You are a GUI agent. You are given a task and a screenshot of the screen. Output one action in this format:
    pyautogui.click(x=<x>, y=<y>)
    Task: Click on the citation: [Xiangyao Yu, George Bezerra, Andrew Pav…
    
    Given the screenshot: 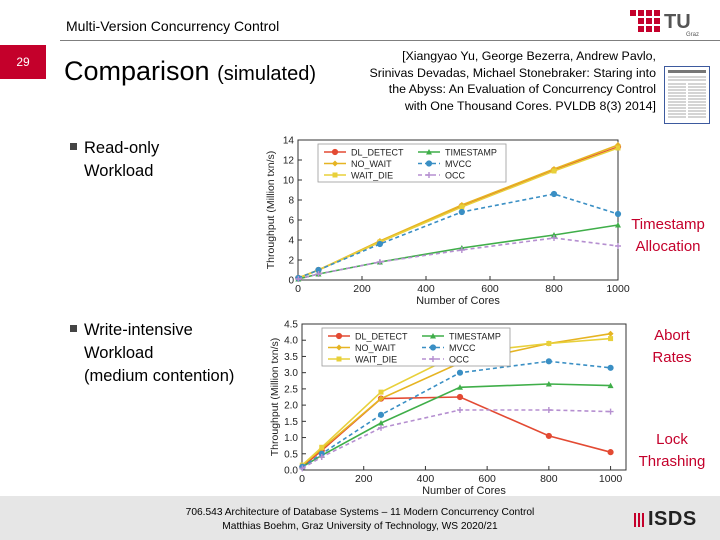 What is the action you would take?
    pyautogui.click(x=506, y=81)
    